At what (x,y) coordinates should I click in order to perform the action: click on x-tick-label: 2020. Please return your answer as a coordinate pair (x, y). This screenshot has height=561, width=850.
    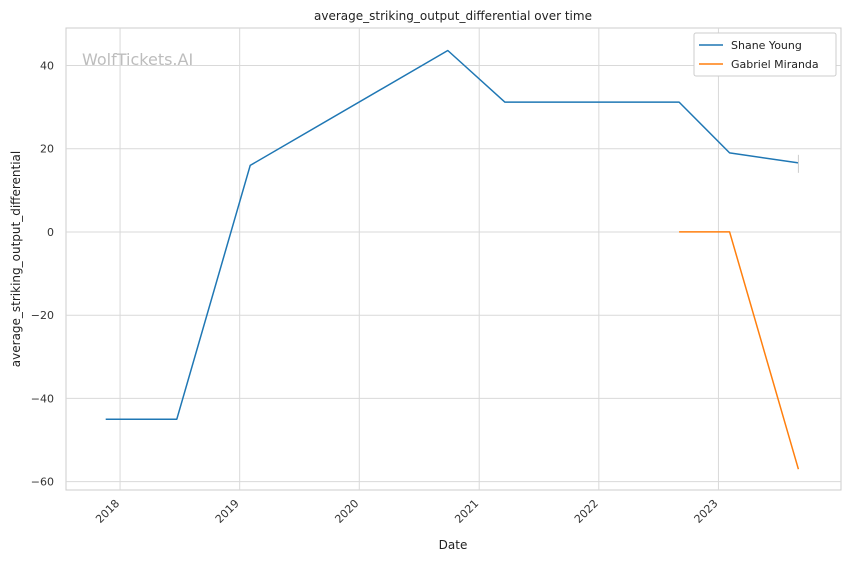
    Looking at the image, I should click on (346, 511).